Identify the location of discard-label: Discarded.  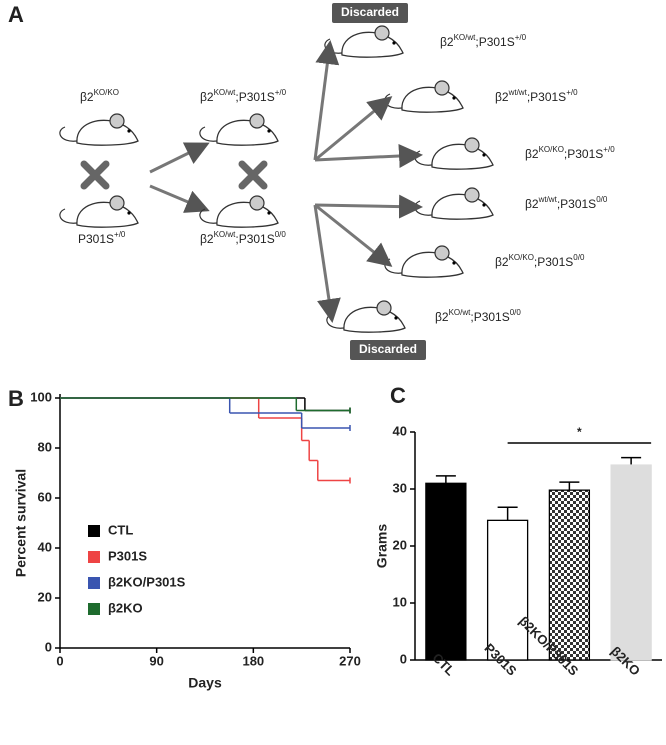
(388, 349).